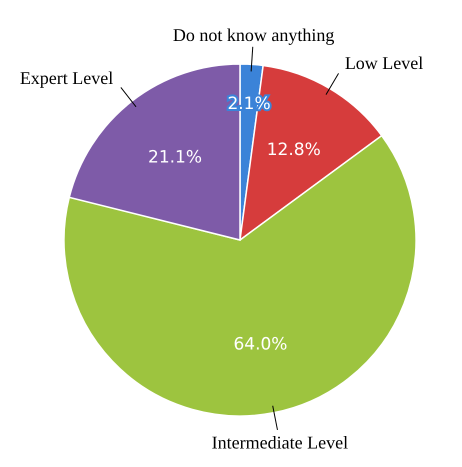 The width and height of the screenshot is (462, 467). What do you see at coordinates (280, 442) in the screenshot?
I see `slice-label: Intermediate Level` at bounding box center [280, 442].